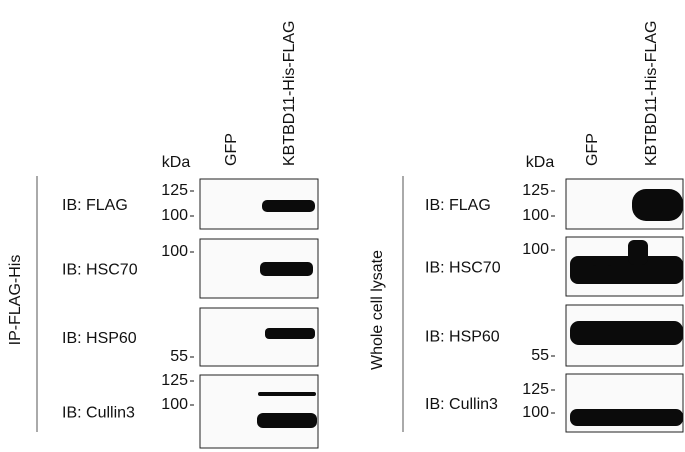 This screenshot has width=685, height=452. What do you see at coordinates (15, 300) in the screenshot?
I see `side-label: IP-FLAG-His` at bounding box center [15, 300].